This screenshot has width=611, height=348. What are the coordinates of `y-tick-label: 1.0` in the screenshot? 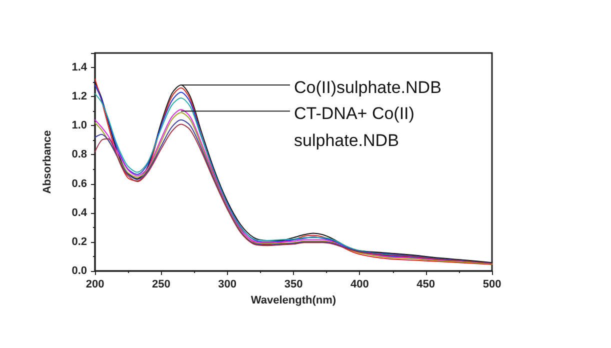 It's located at (79, 126).